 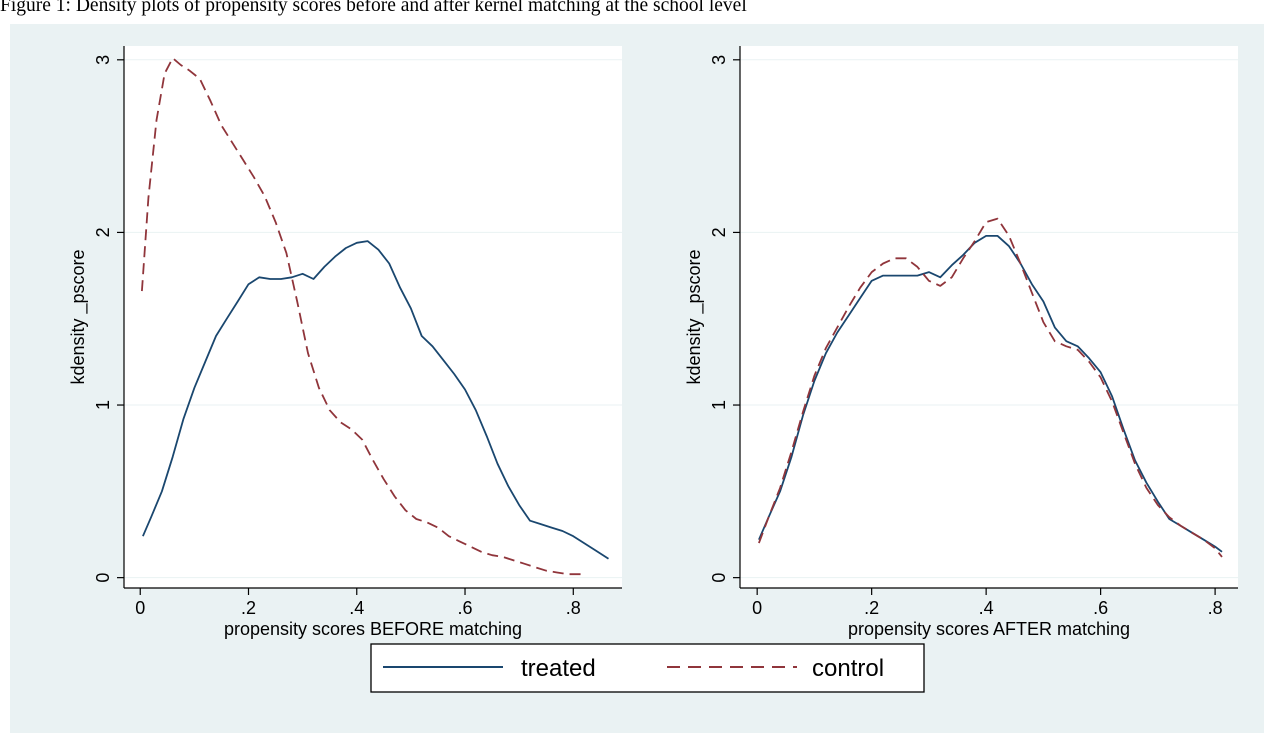 I want to click on left-x-tick-label-4: .8, so click(x=573, y=608).